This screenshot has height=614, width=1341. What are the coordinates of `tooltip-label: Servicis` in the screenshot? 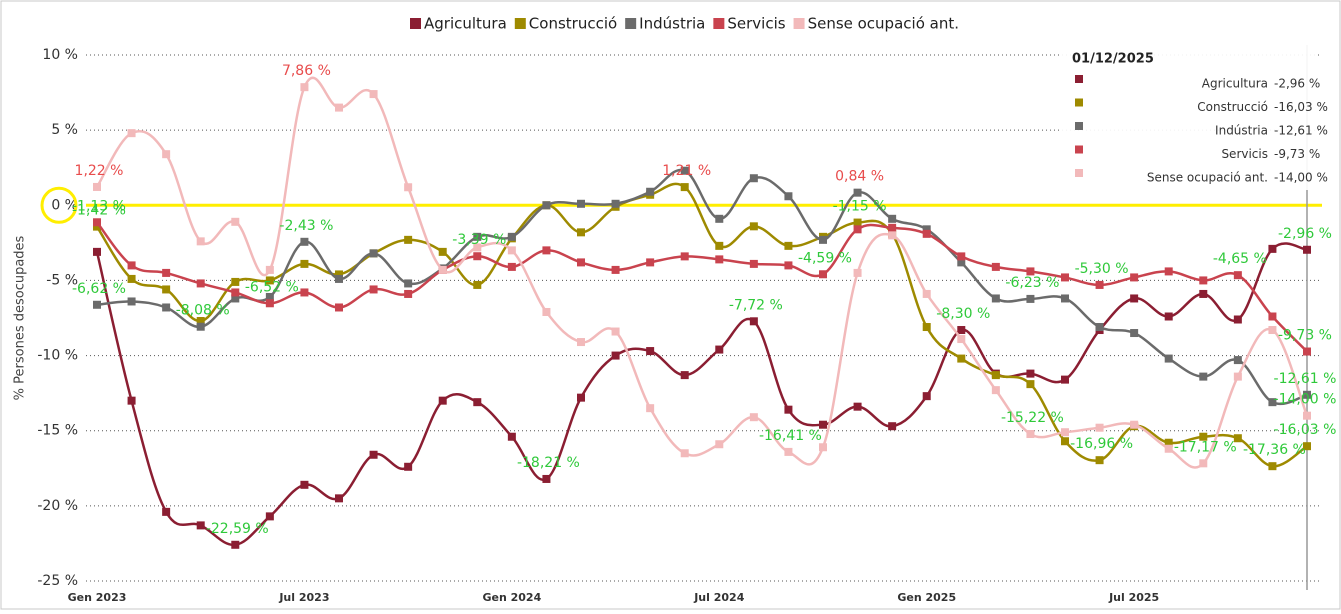 It's located at (1244, 154).